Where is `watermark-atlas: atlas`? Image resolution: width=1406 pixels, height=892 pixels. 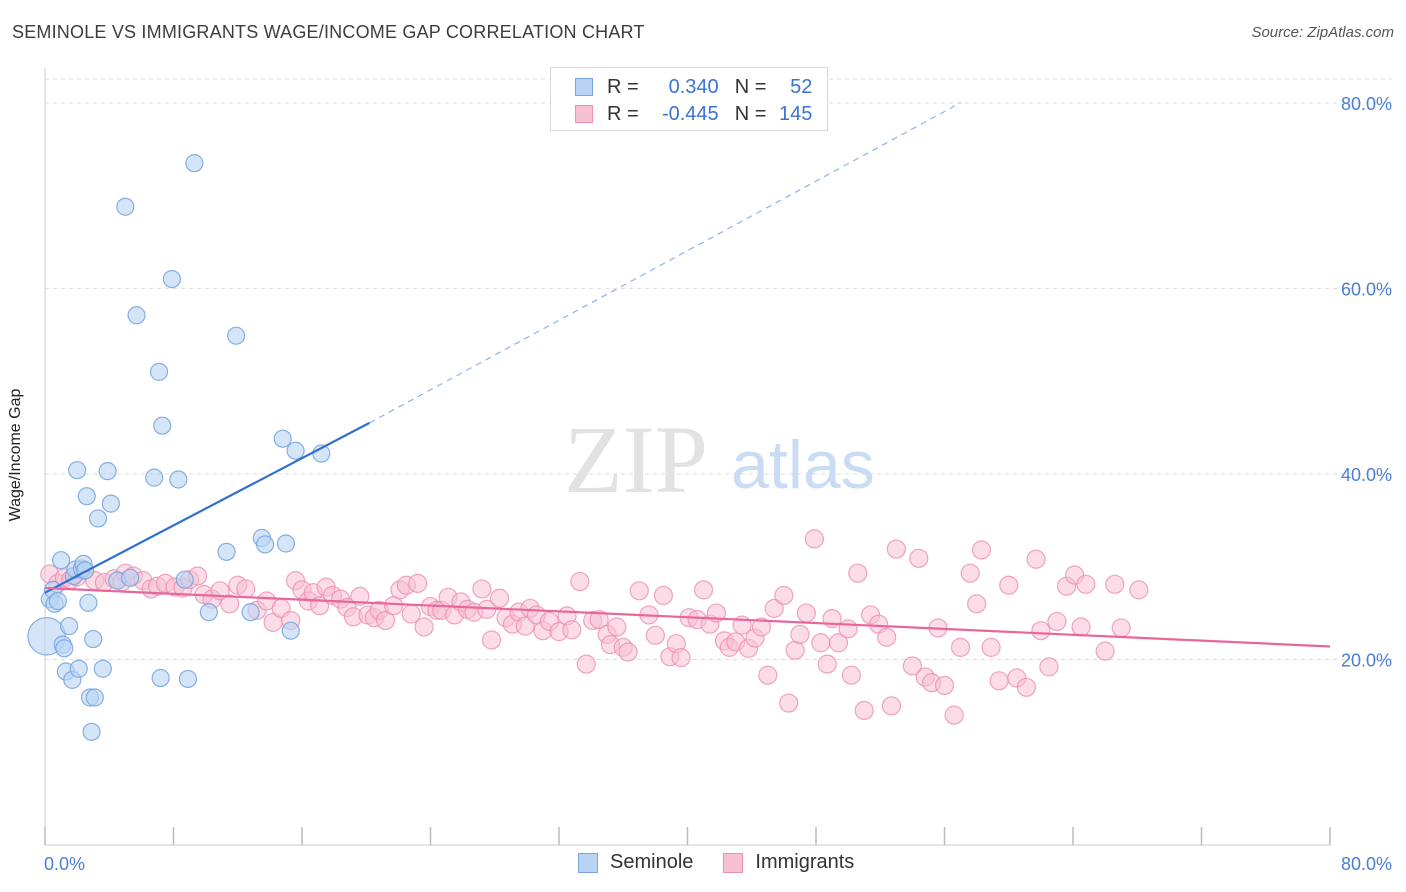
watermark-atlas: atlas is located at coordinates (803, 465).